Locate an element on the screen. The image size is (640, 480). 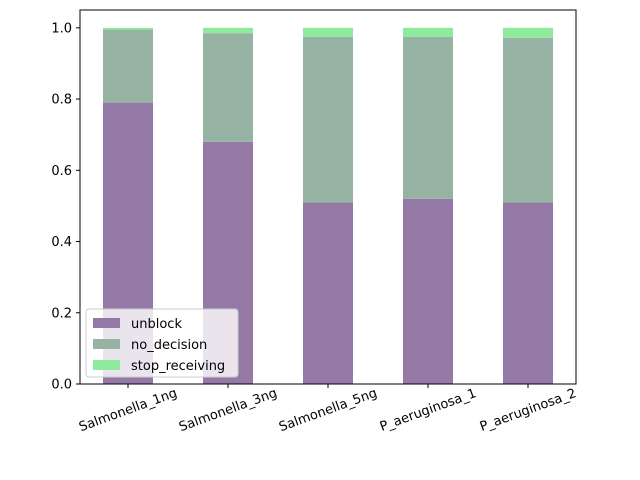
y-axis: 0.0 0.2 0.4 0.6 0.8 1.0 is located at coordinates (65, 207).